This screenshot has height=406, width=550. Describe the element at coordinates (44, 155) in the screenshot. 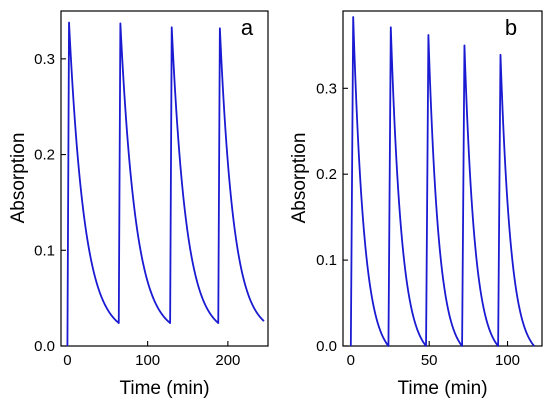

I see `panel-a-y-tick-label: 0.2` at that location.